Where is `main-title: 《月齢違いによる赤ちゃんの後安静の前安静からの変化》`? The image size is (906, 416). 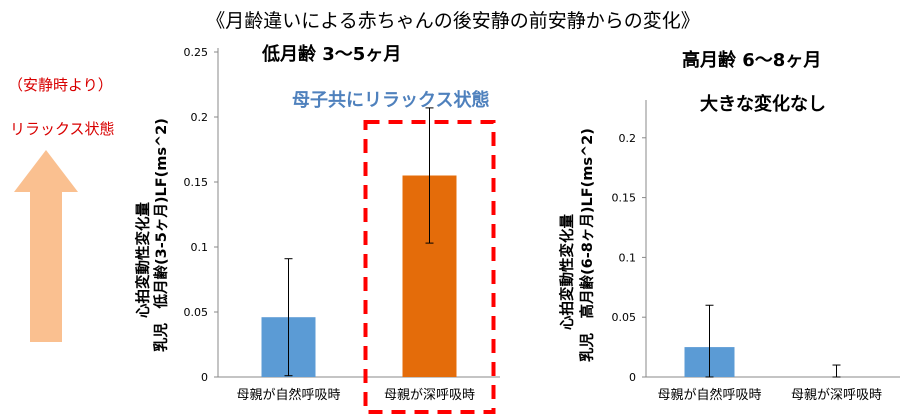
main-title: 《月齢違いによる赤ちゃんの後安静の前安静からの変化》 is located at coordinates (453, 21).